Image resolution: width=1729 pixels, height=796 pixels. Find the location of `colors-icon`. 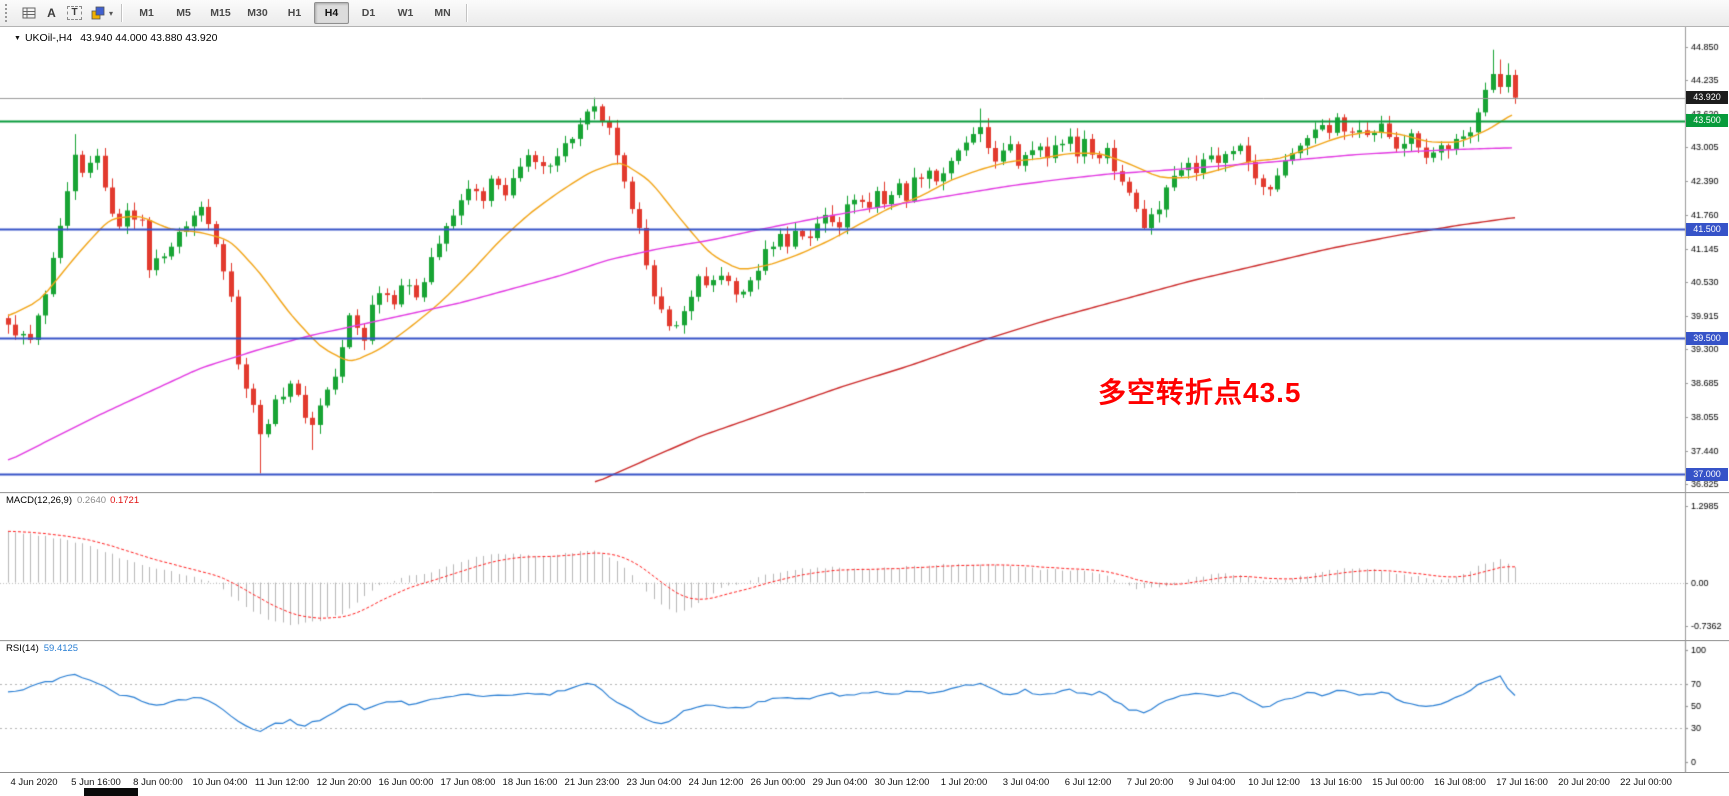

colors-icon is located at coordinates (97, 13).